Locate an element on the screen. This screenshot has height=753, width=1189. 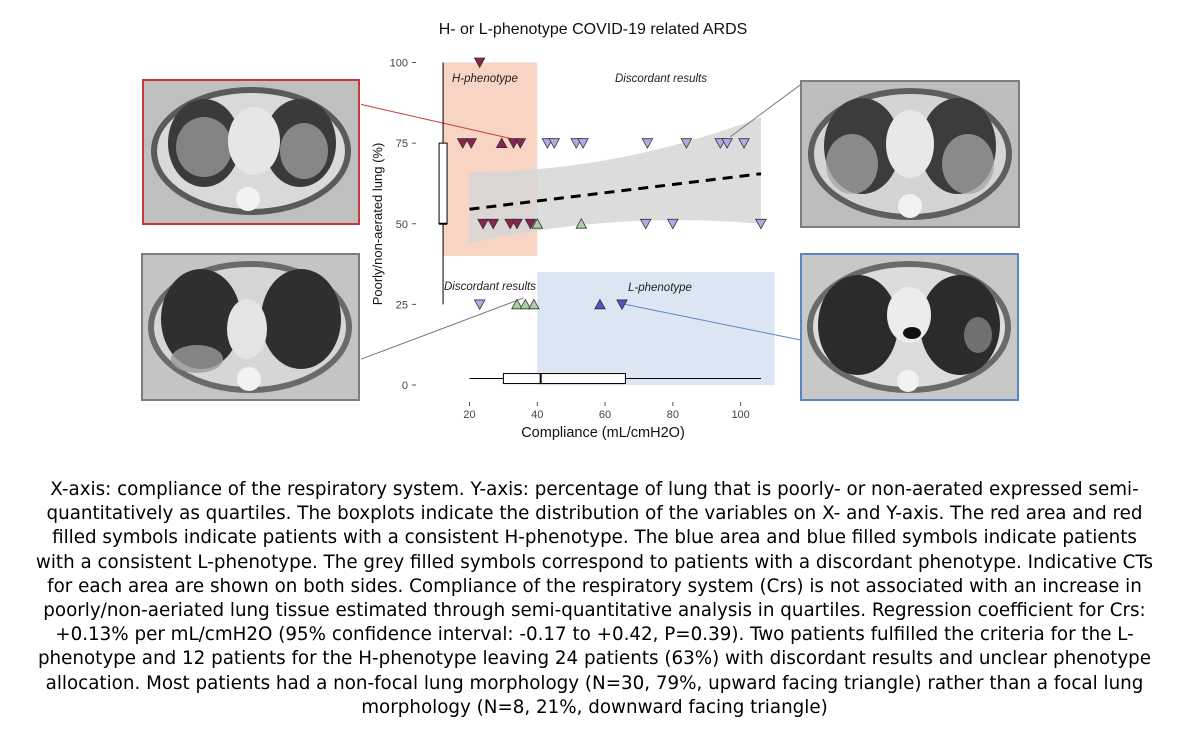
region-label-l-phenotype: L-phenotype is located at coordinates (660, 288).